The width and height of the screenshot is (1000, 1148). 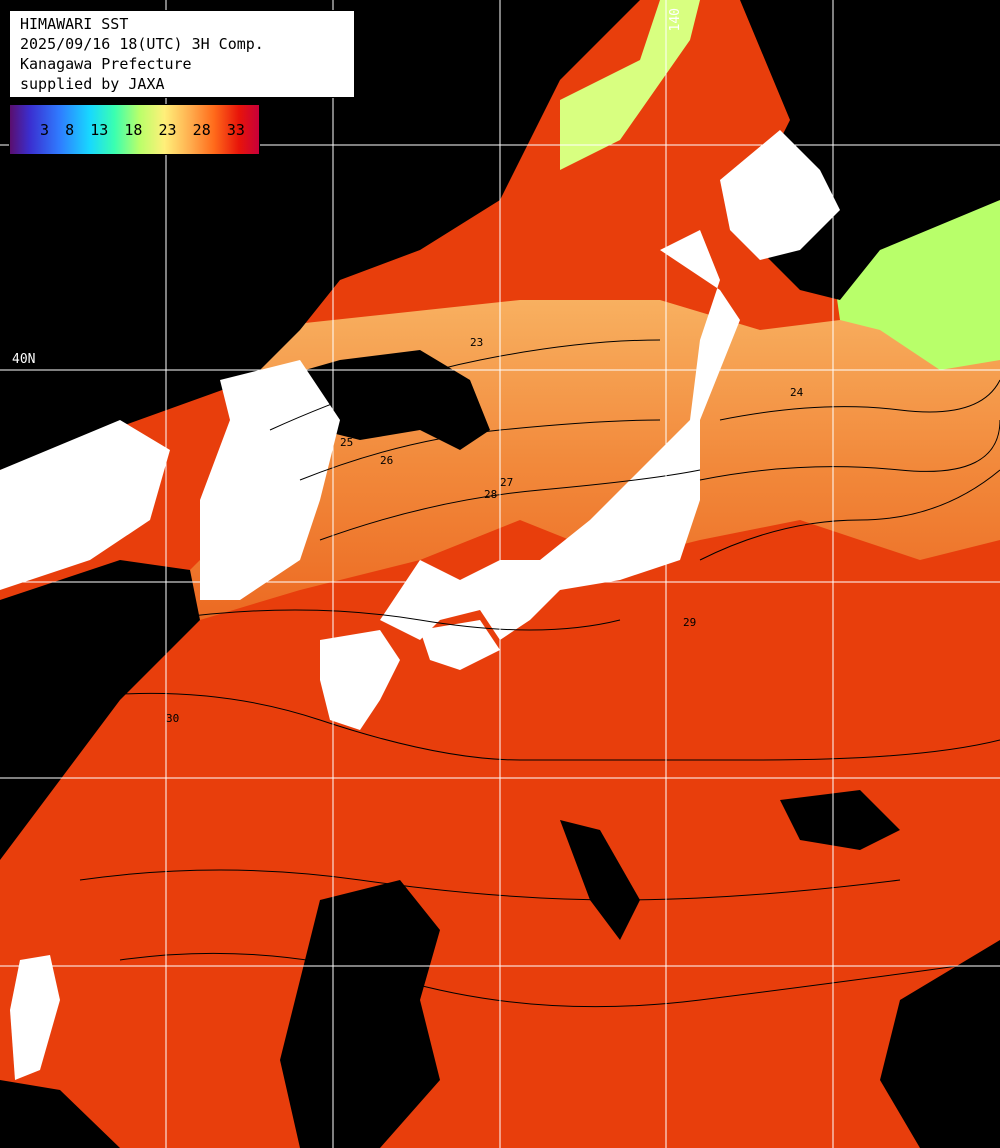 I want to click on lon-label-140: 140, so click(x=675, y=20).